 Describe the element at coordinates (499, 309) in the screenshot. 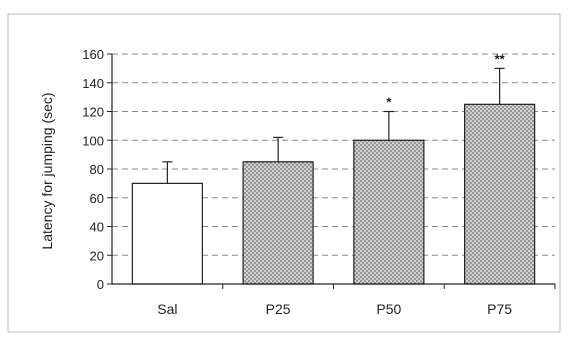

I see `x-tick-label-p75: P75` at that location.